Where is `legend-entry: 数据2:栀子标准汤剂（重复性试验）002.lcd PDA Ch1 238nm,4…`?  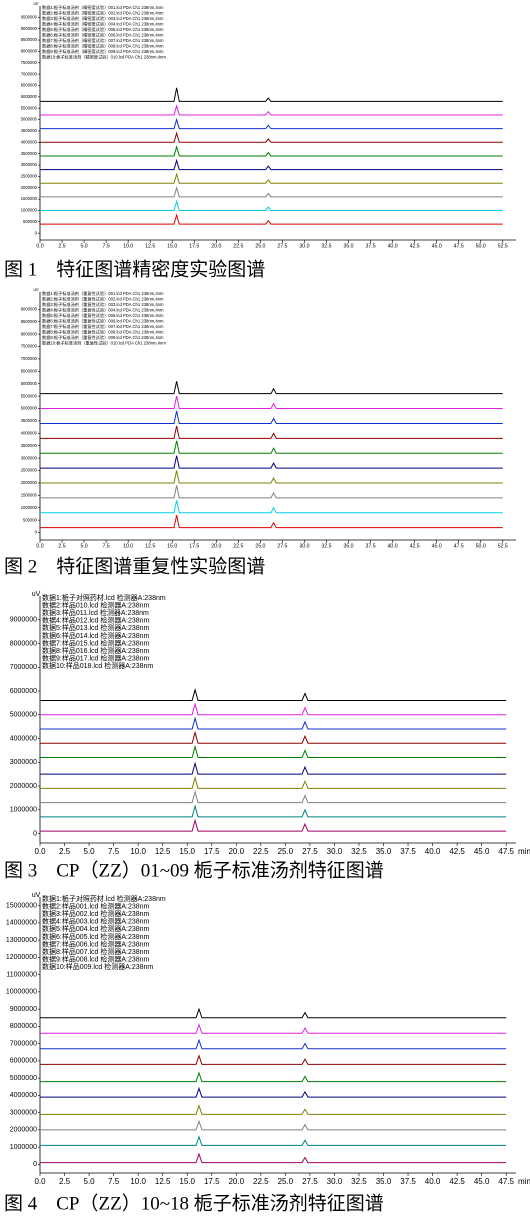 legend-entry: 数据2:栀子标准汤剂（重复性试验）002.lcd PDA Ch1 238nm,4… is located at coordinates (103, 299).